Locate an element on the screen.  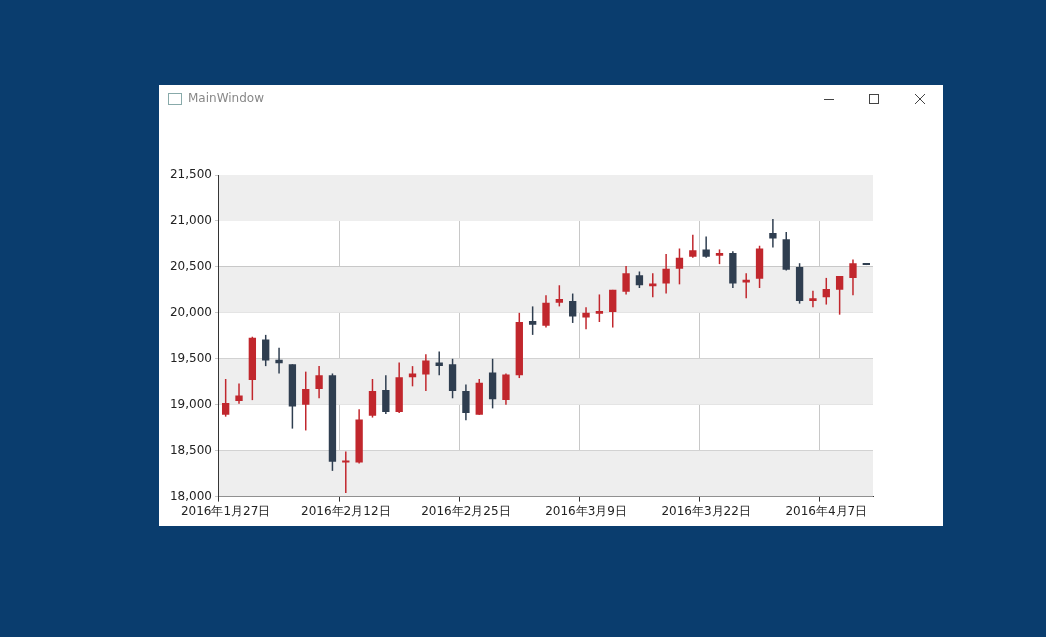
y-tick-label: 20,500 is located at coordinates (190, 266).